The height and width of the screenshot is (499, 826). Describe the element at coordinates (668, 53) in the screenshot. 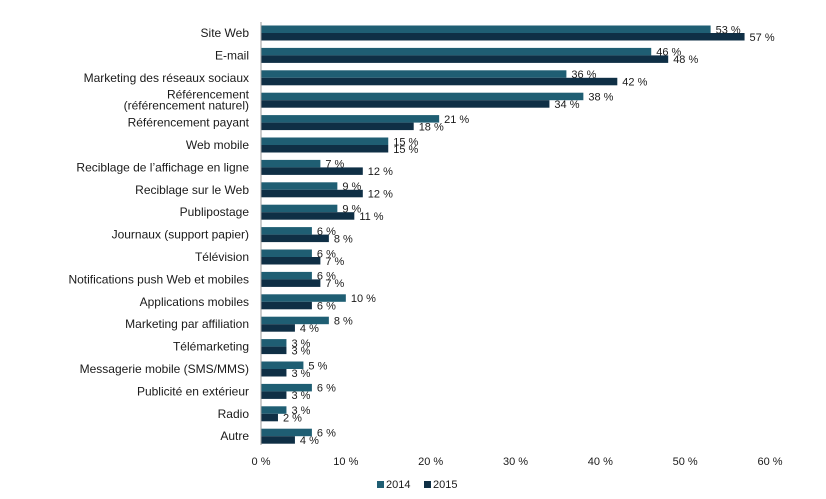

I see `value-label-2014: 46 %` at that location.